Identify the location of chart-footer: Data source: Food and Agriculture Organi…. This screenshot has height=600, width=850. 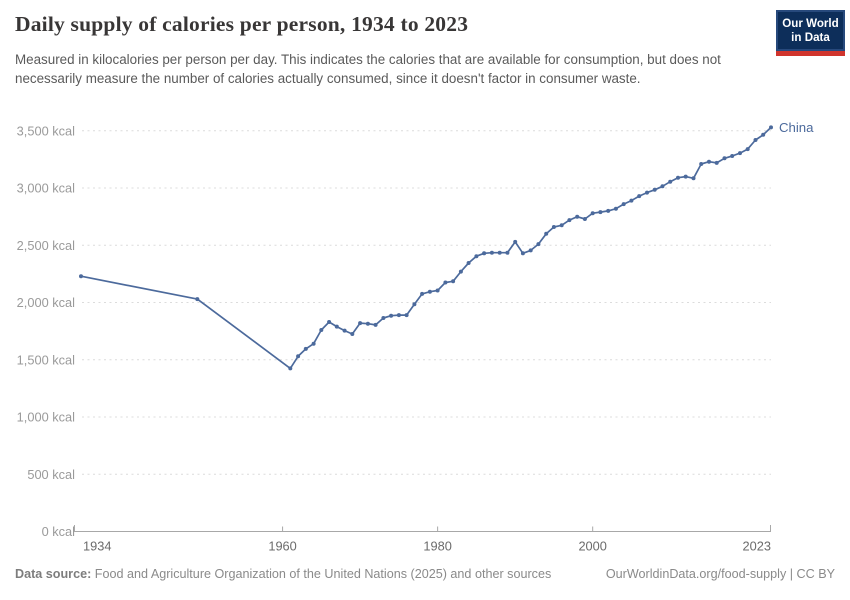
(425, 574).